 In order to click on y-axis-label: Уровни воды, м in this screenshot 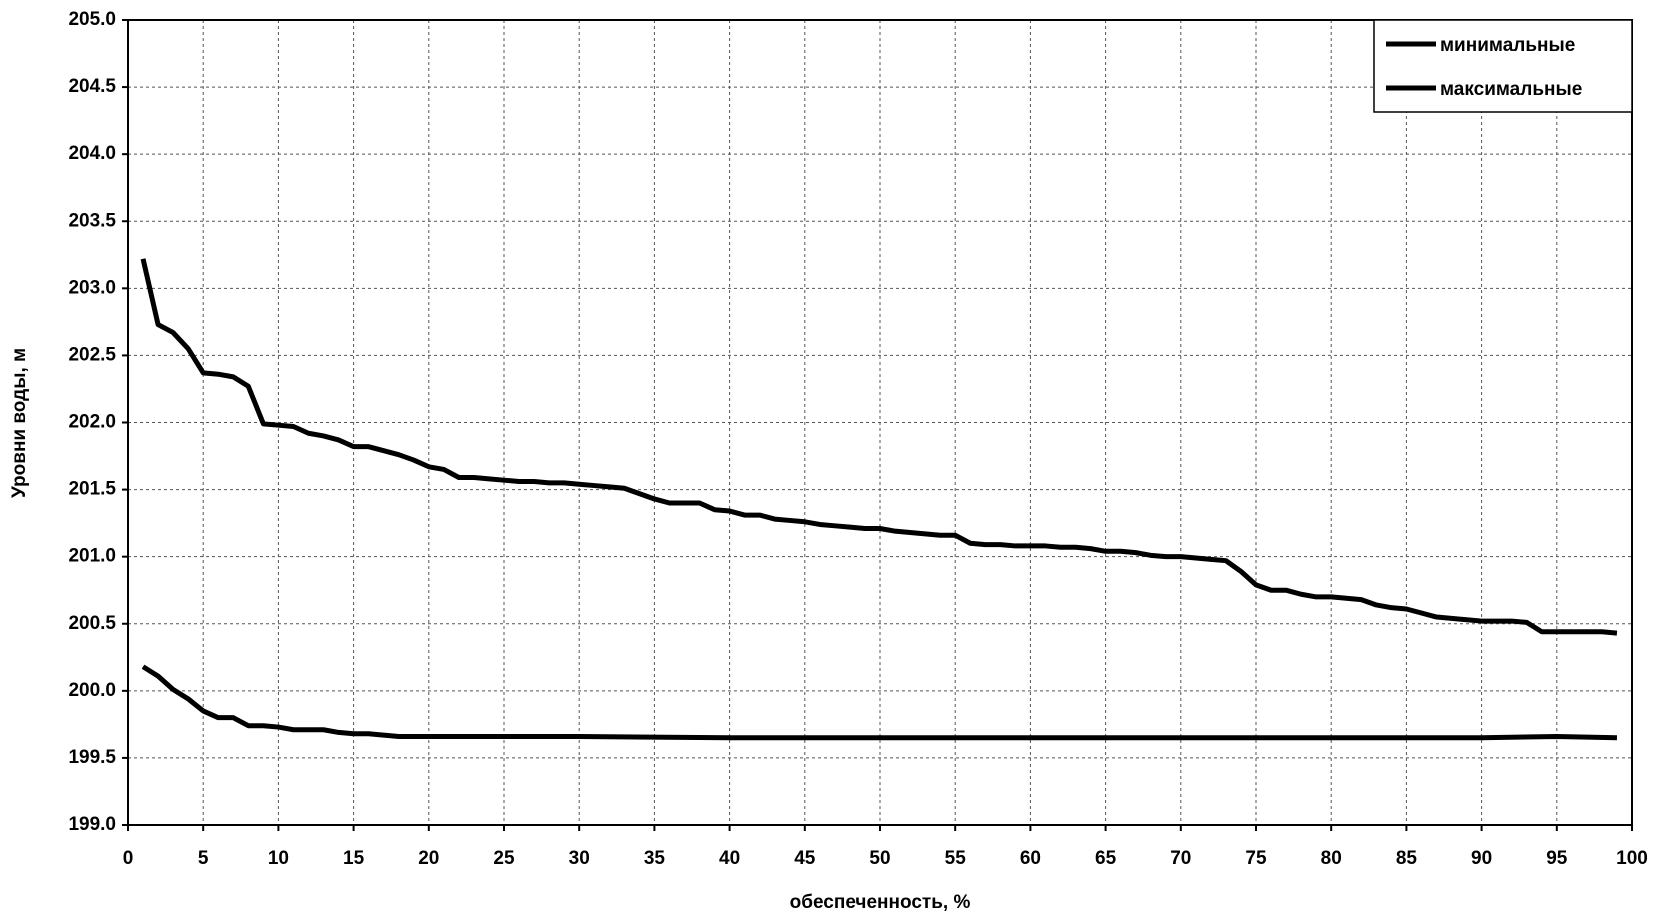, I will do `click(19, 423)`.